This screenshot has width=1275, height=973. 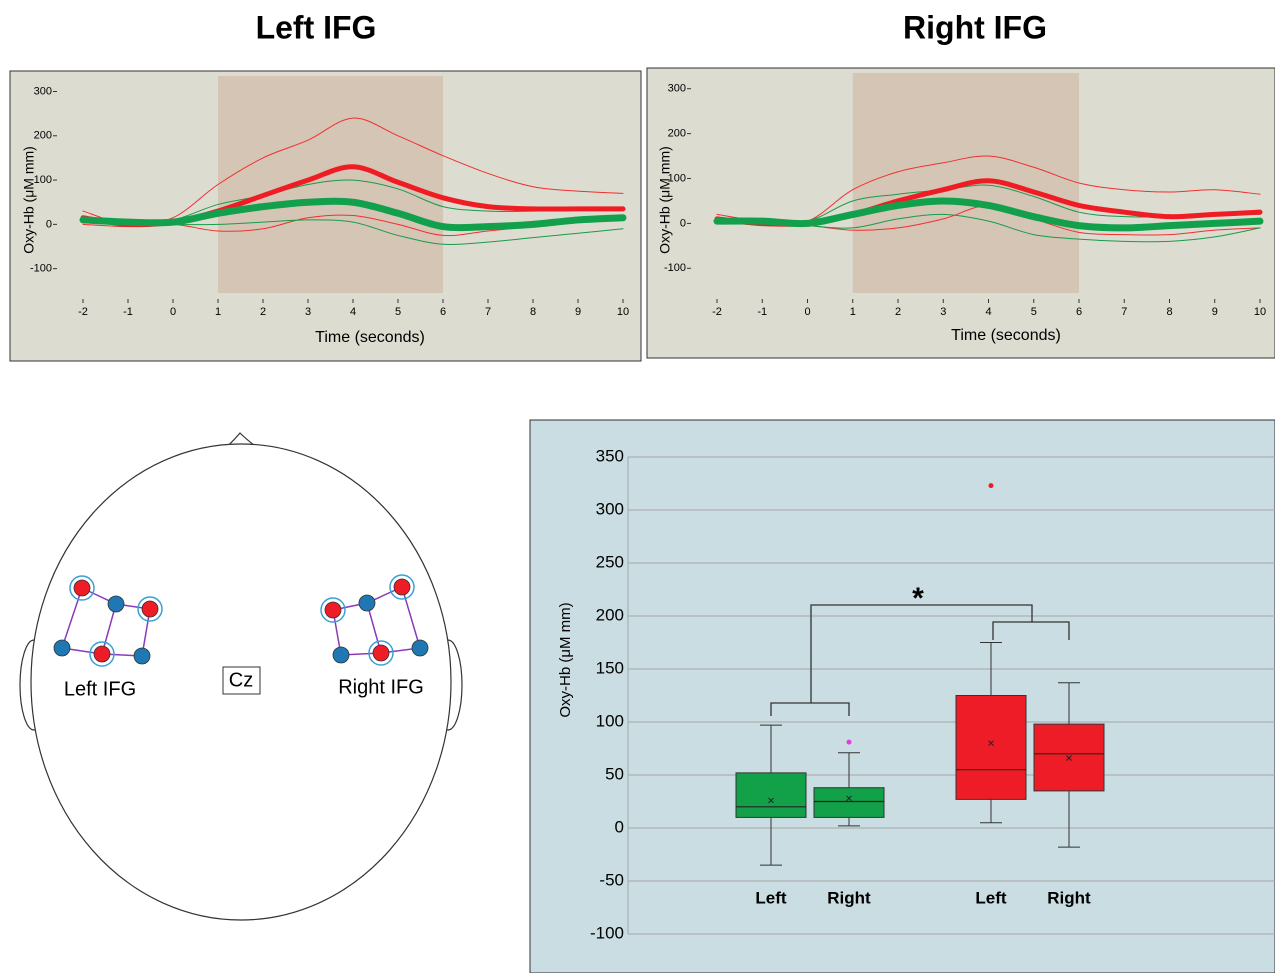 What do you see at coordinates (100, 689) in the screenshot?
I see `left-ifg-label: Left IFG` at bounding box center [100, 689].